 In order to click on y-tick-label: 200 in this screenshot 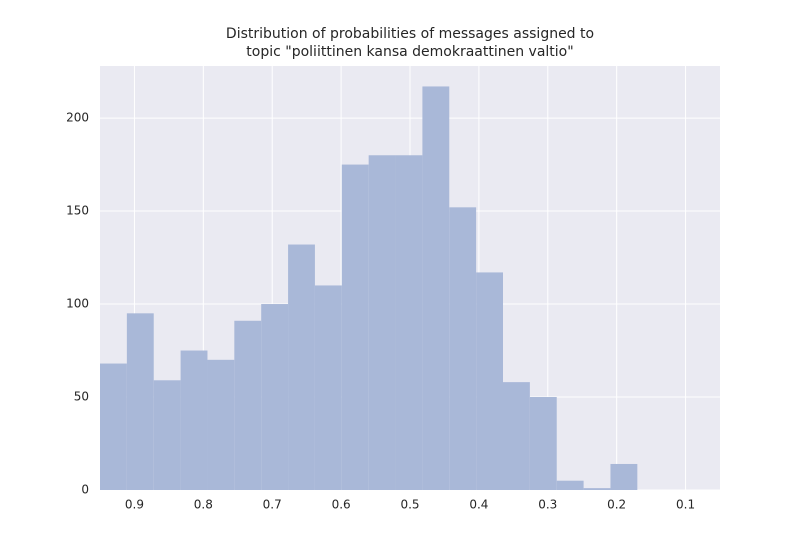, I will do `click(77, 118)`.